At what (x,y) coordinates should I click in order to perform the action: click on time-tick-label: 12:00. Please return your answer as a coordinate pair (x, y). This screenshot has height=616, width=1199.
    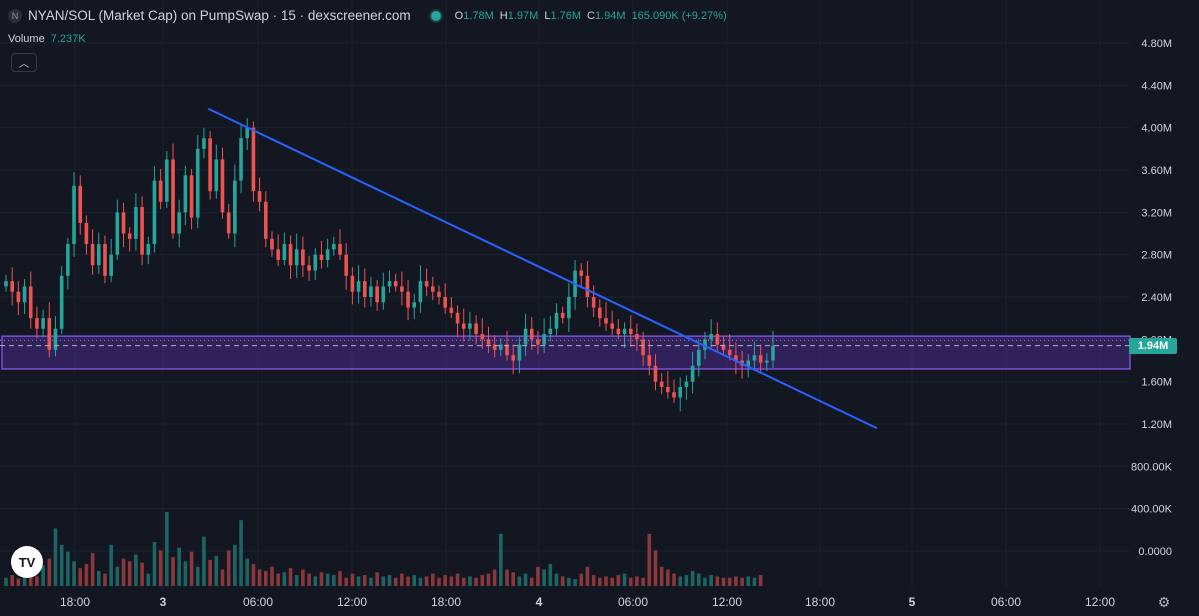
    Looking at the image, I should click on (352, 602).